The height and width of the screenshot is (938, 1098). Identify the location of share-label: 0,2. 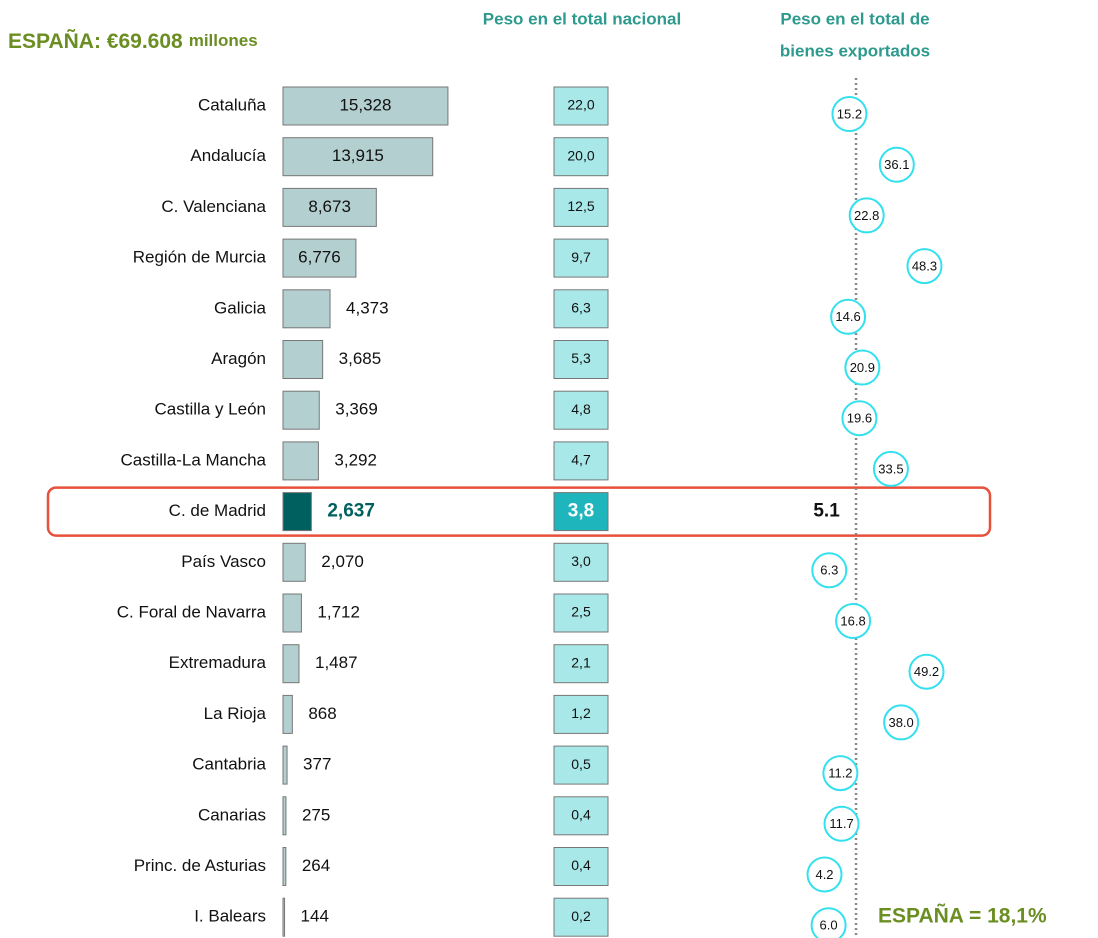
(581, 916).